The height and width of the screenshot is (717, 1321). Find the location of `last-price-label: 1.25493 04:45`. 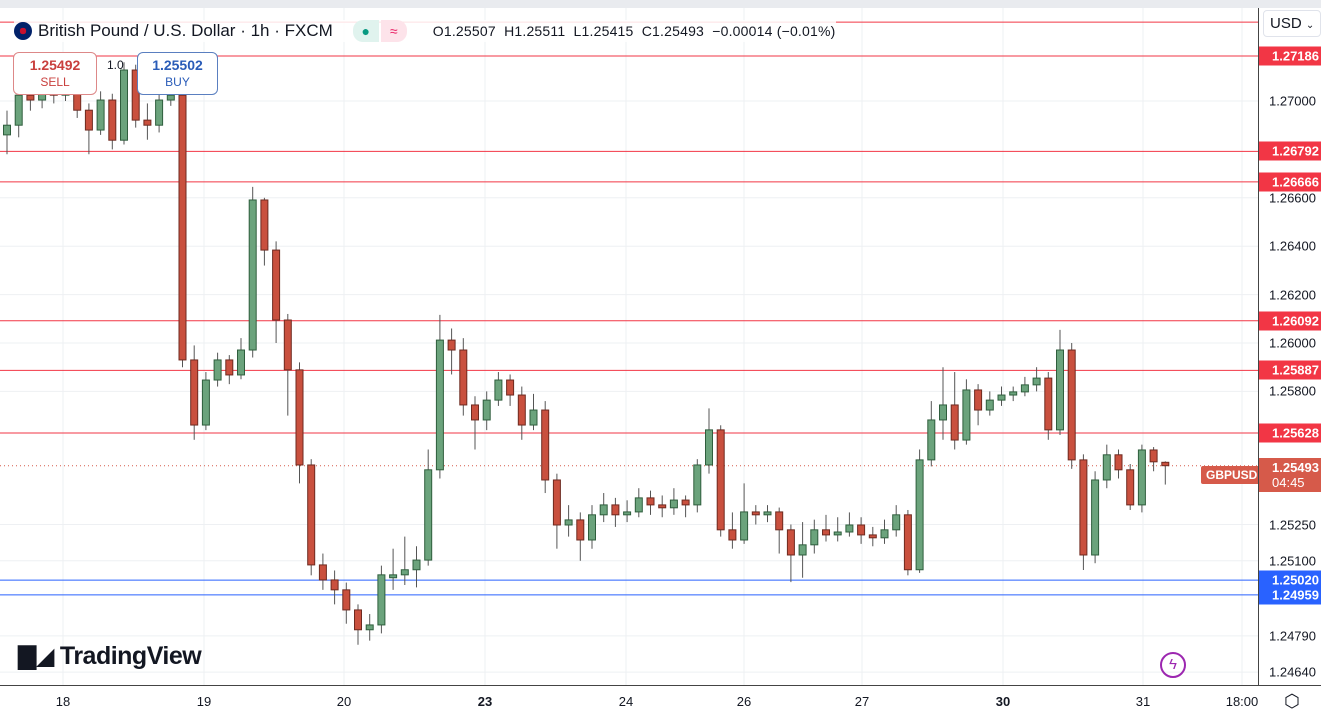

last-price-label: 1.25493 04:45 is located at coordinates (1290, 475).